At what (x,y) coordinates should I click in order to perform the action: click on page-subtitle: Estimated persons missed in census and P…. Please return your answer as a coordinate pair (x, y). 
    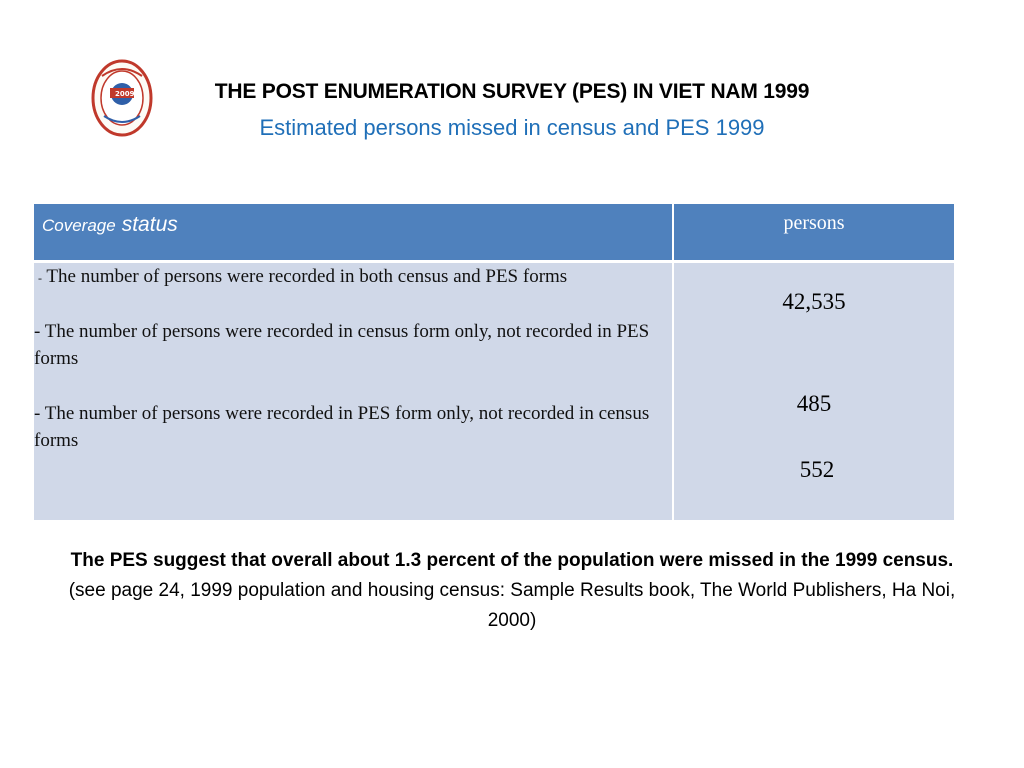
    Looking at the image, I should click on (512, 127).